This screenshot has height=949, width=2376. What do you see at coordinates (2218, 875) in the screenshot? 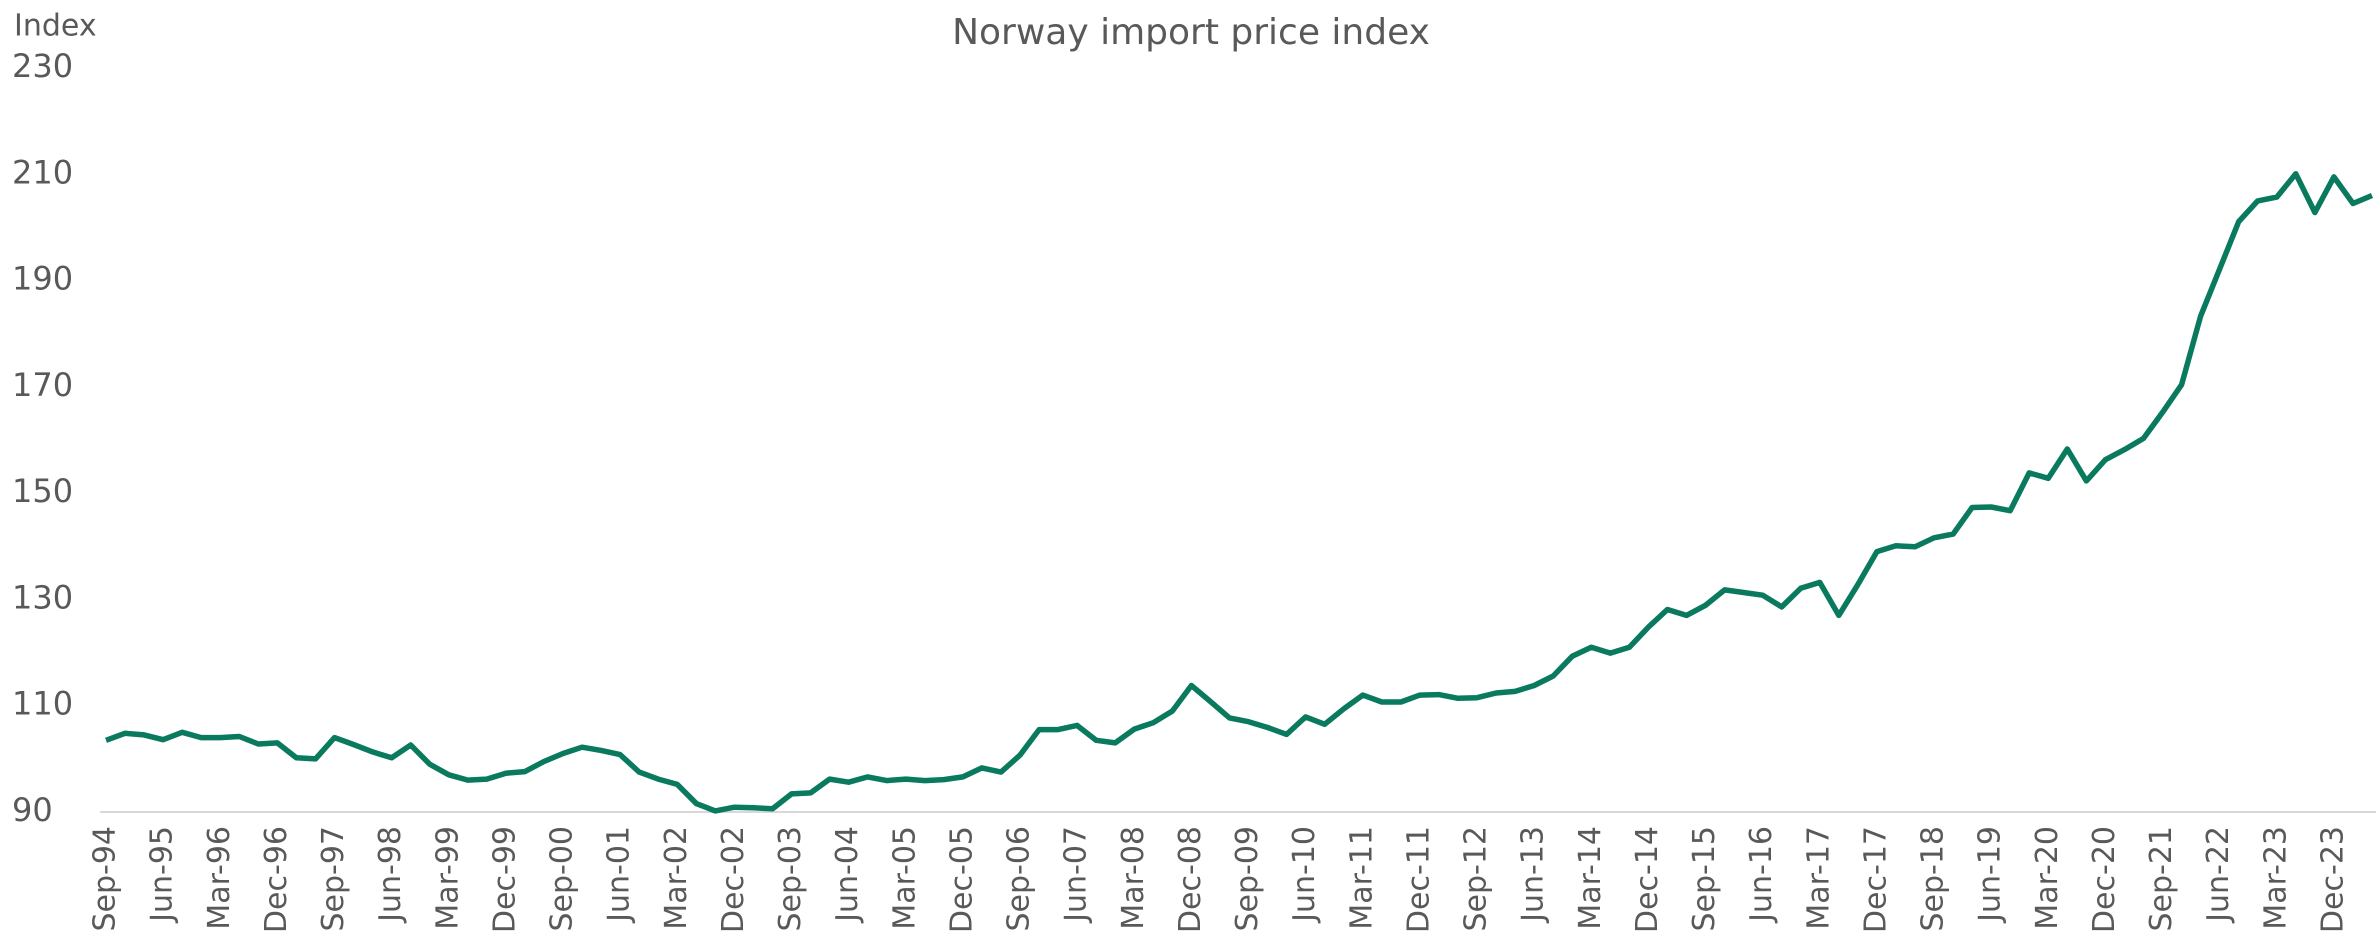
I see `x-tick-label: Jun-22` at bounding box center [2218, 875].